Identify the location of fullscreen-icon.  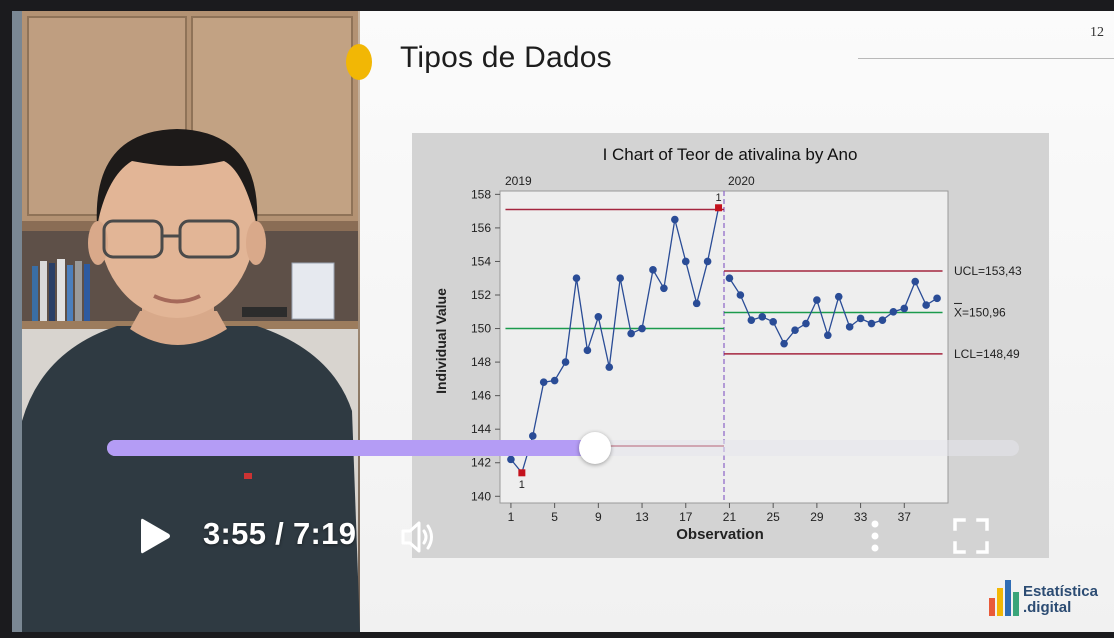
(971, 536).